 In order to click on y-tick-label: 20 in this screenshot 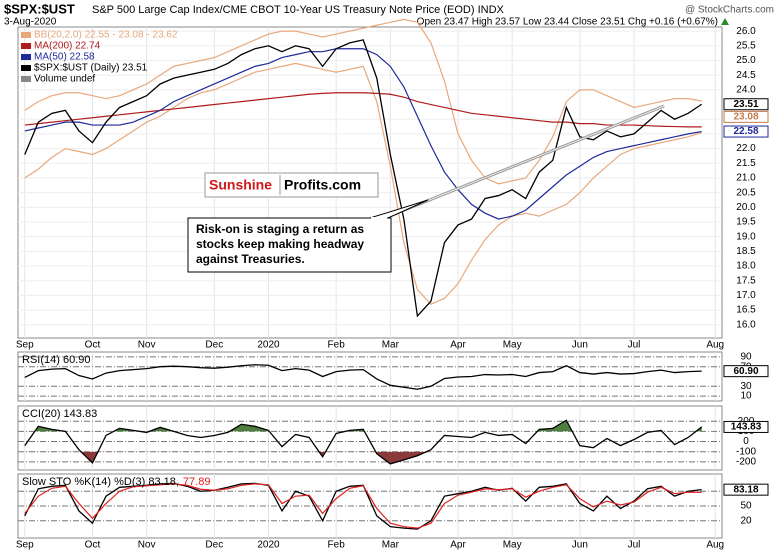, I will do `click(746, 520)`.